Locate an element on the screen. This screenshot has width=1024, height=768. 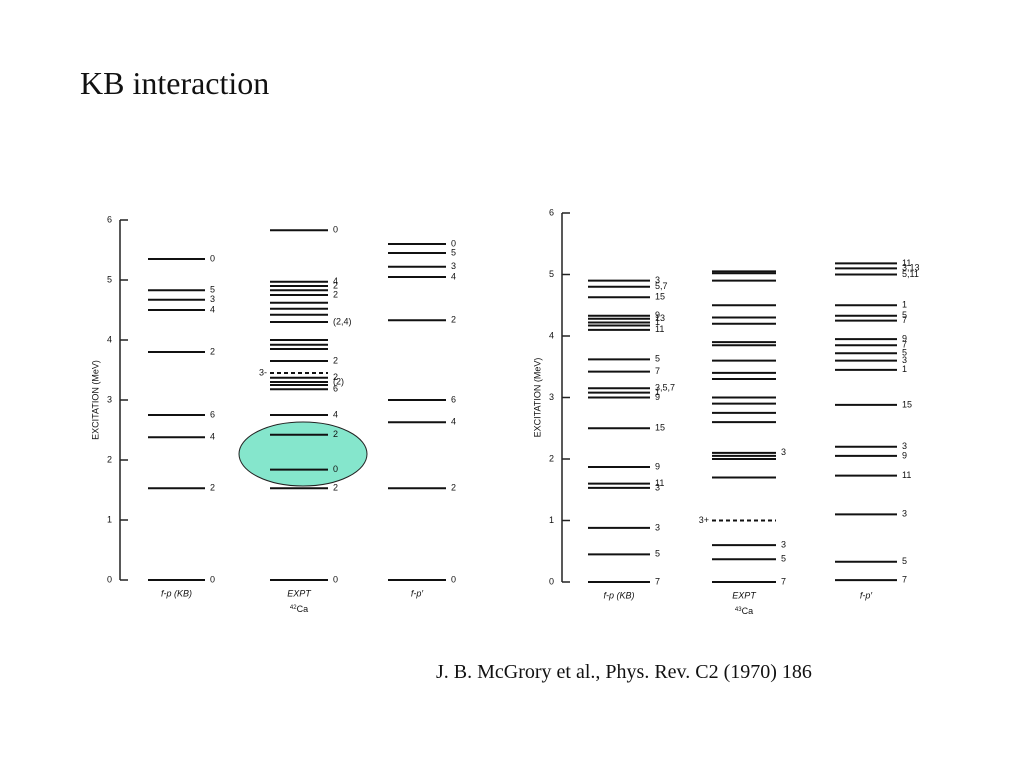
nucleus-label: 43Ca is located at coordinates (744, 611).